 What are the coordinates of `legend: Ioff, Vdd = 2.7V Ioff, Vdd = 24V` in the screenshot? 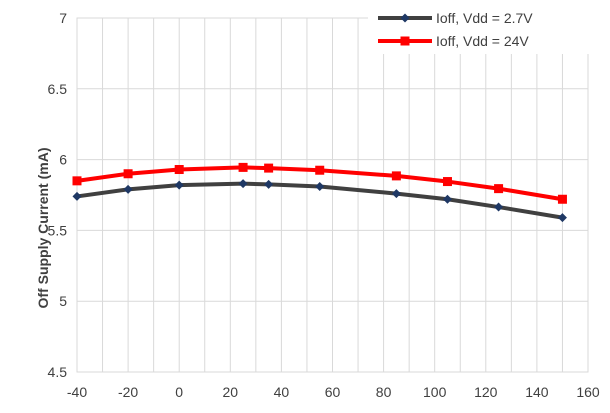 It's located at (487, 28).